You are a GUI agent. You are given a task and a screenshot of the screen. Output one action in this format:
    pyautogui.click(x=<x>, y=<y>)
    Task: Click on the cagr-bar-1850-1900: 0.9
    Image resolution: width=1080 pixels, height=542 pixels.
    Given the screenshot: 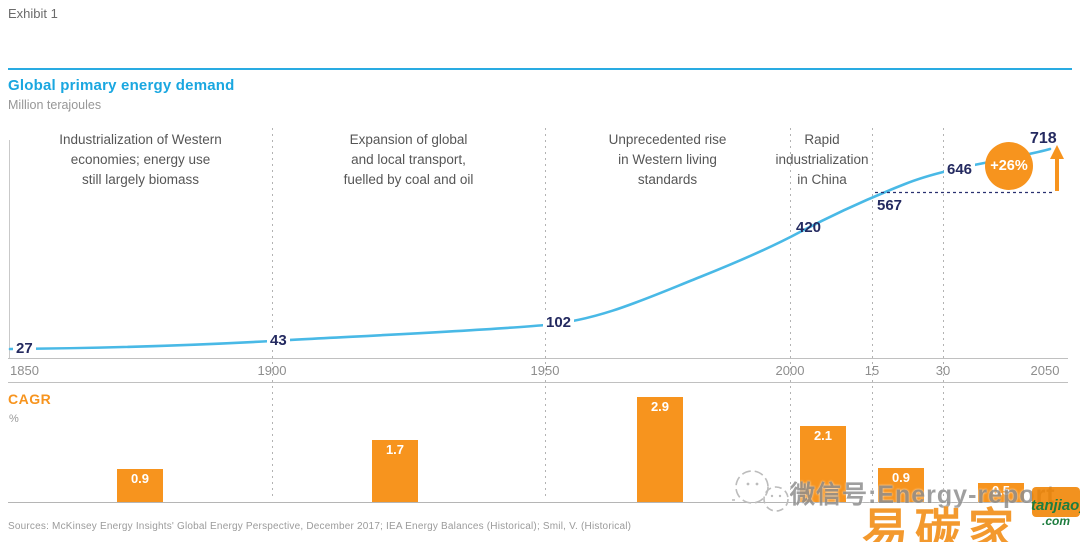 What is the action you would take?
    pyautogui.click(x=140, y=485)
    